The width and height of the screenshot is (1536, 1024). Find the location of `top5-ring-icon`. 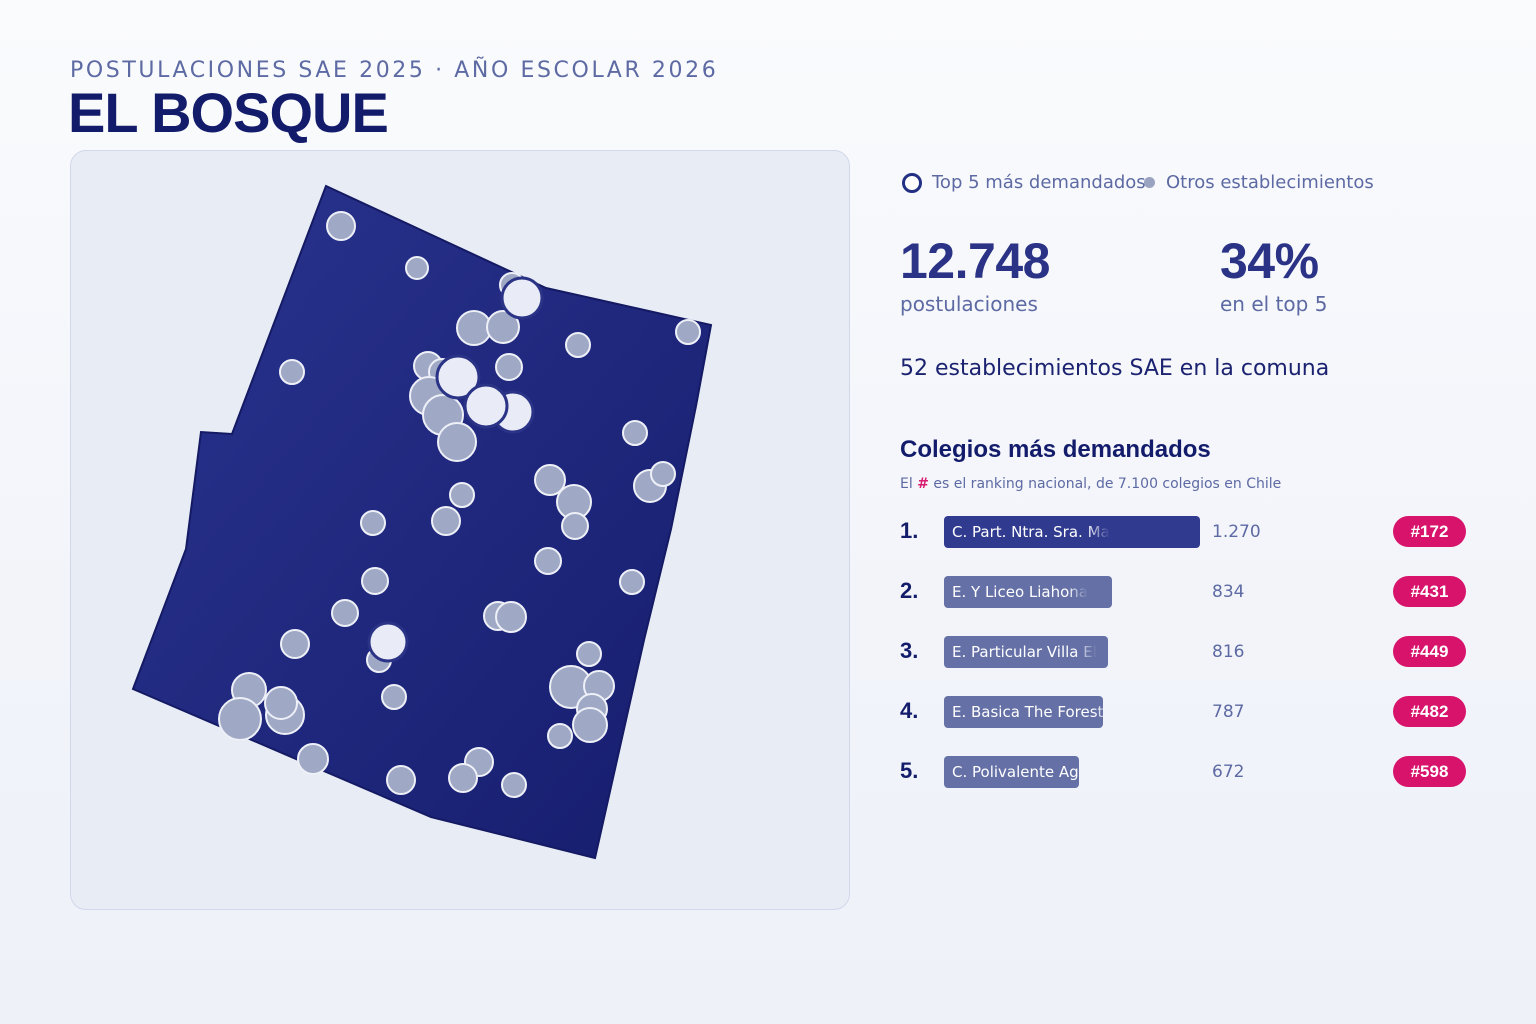

top5-ring-icon is located at coordinates (912, 182).